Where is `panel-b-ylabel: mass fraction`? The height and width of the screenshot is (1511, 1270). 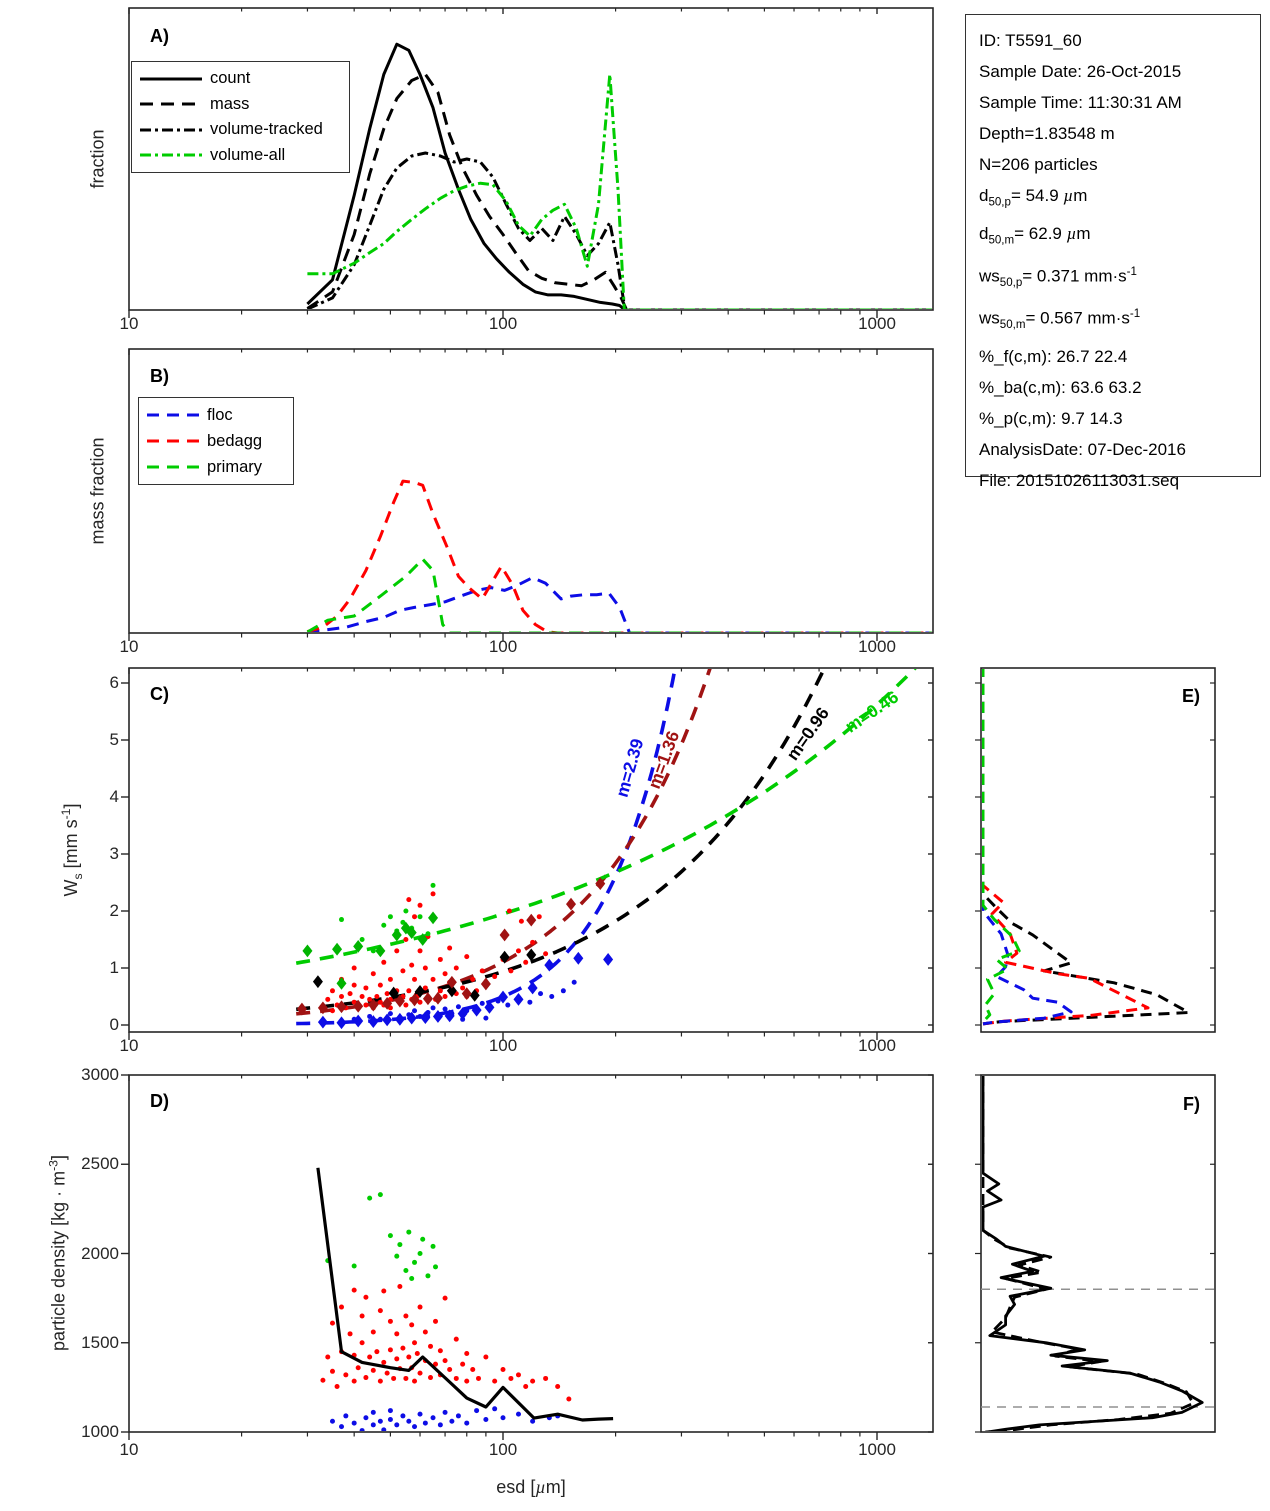
panel-b-ylabel: mass fraction is located at coordinates (97, 491).